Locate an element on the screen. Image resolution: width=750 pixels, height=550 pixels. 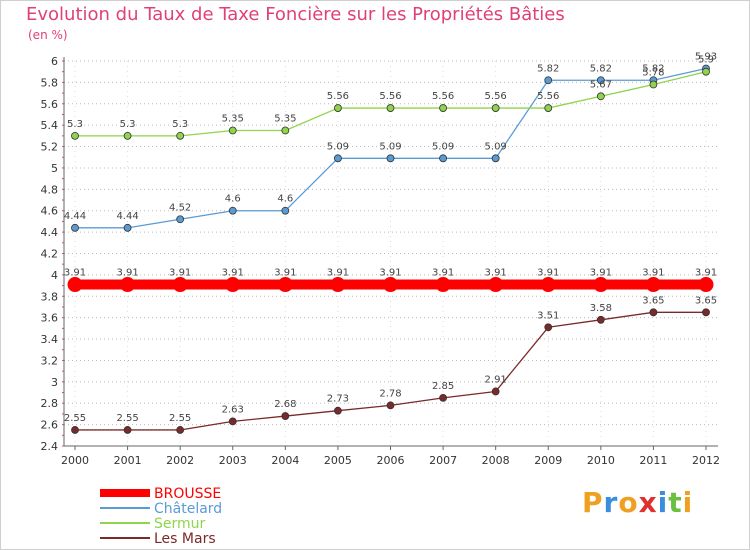
y-tick-label: 5.6 is located at coordinates (50, 104).